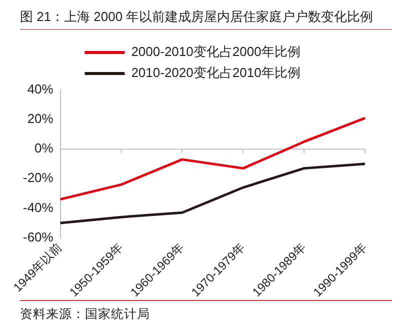 The image size is (395, 330). What do you see at coordinates (215, 52) in the screenshot?
I see `legend-label: 2000-2010变化占2000年比例` at bounding box center [215, 52].